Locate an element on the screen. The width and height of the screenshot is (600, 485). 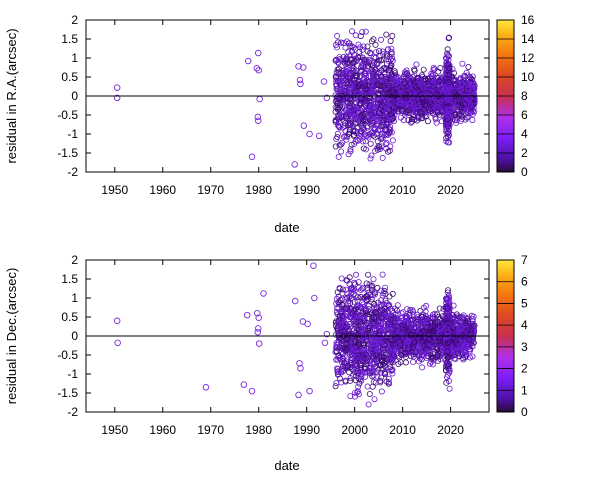
dec-colorbar is located at coordinates (505, 336).